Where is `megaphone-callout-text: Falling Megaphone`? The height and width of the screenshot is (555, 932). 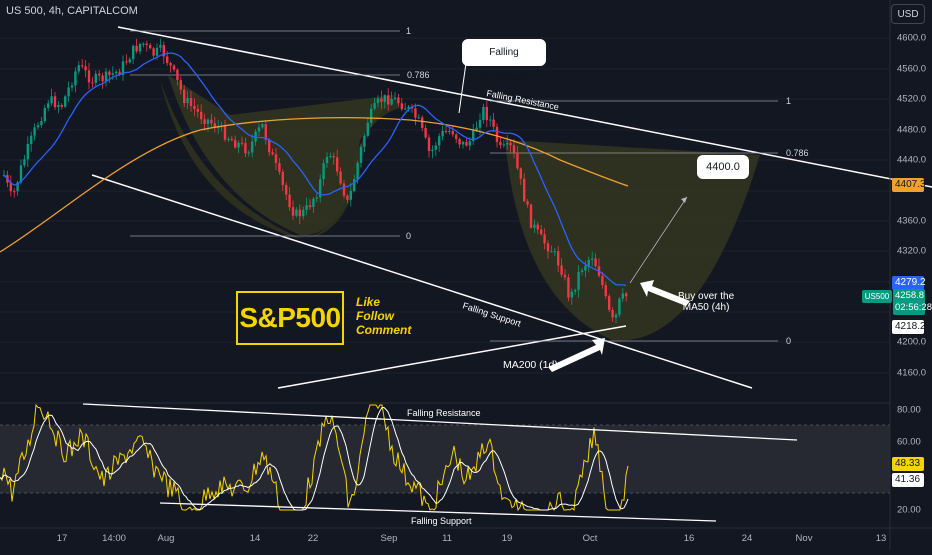 megaphone-callout-text: Falling Megaphone is located at coordinates (504, 65).